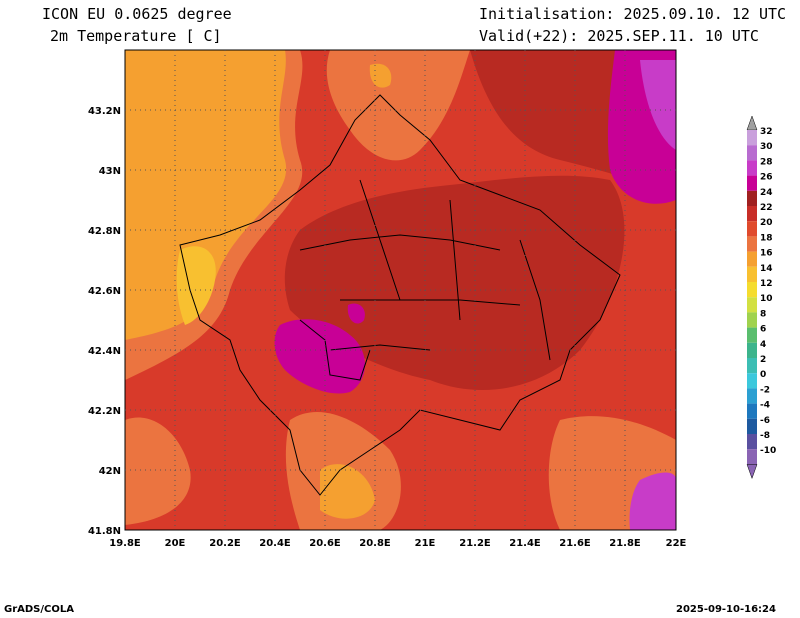 This screenshot has height=618, width=800. Describe the element at coordinates (39, 609) in the screenshot. I see `credit-label: GrADS/COLA` at that location.